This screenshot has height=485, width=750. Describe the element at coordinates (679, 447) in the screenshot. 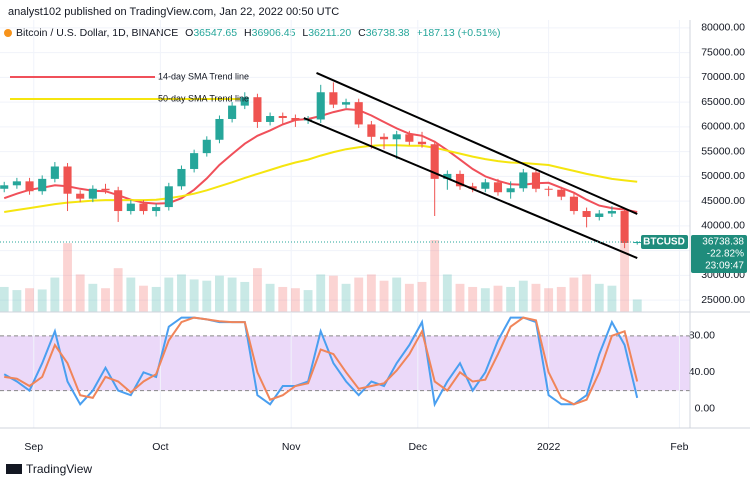

I see `x-tick-label: Feb` at that location.